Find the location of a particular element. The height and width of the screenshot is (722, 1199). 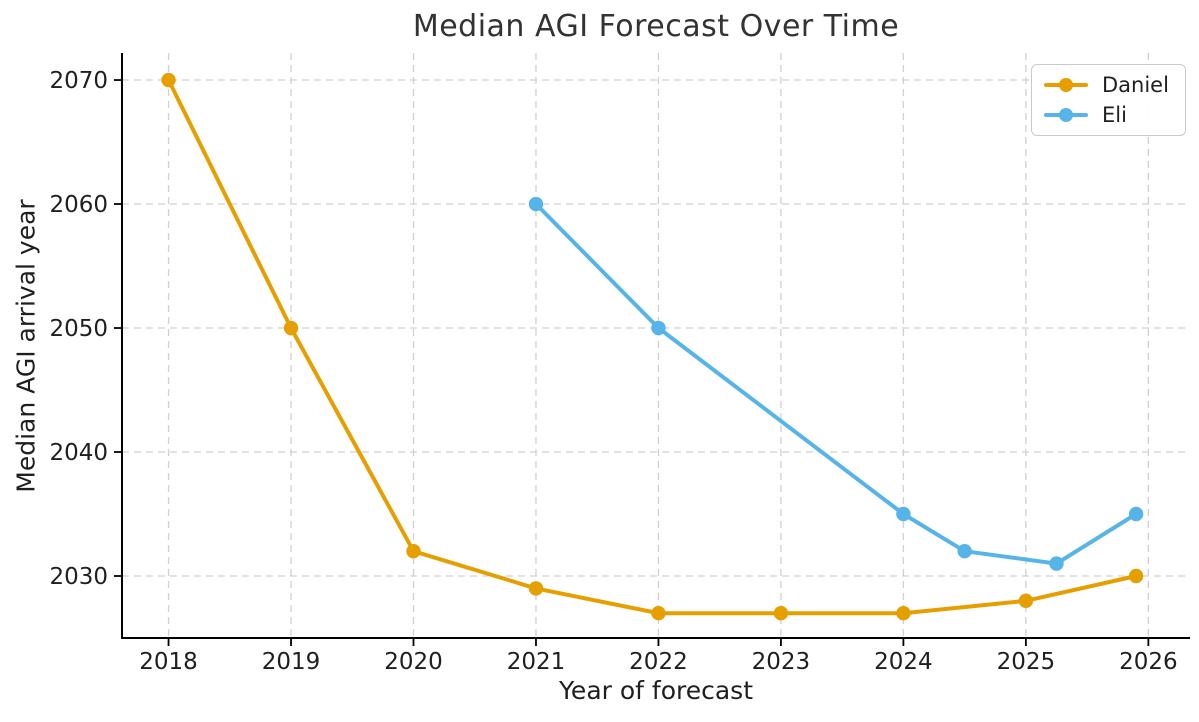

chart-title: Median AGI Forecast Over Time is located at coordinates (656, 26).